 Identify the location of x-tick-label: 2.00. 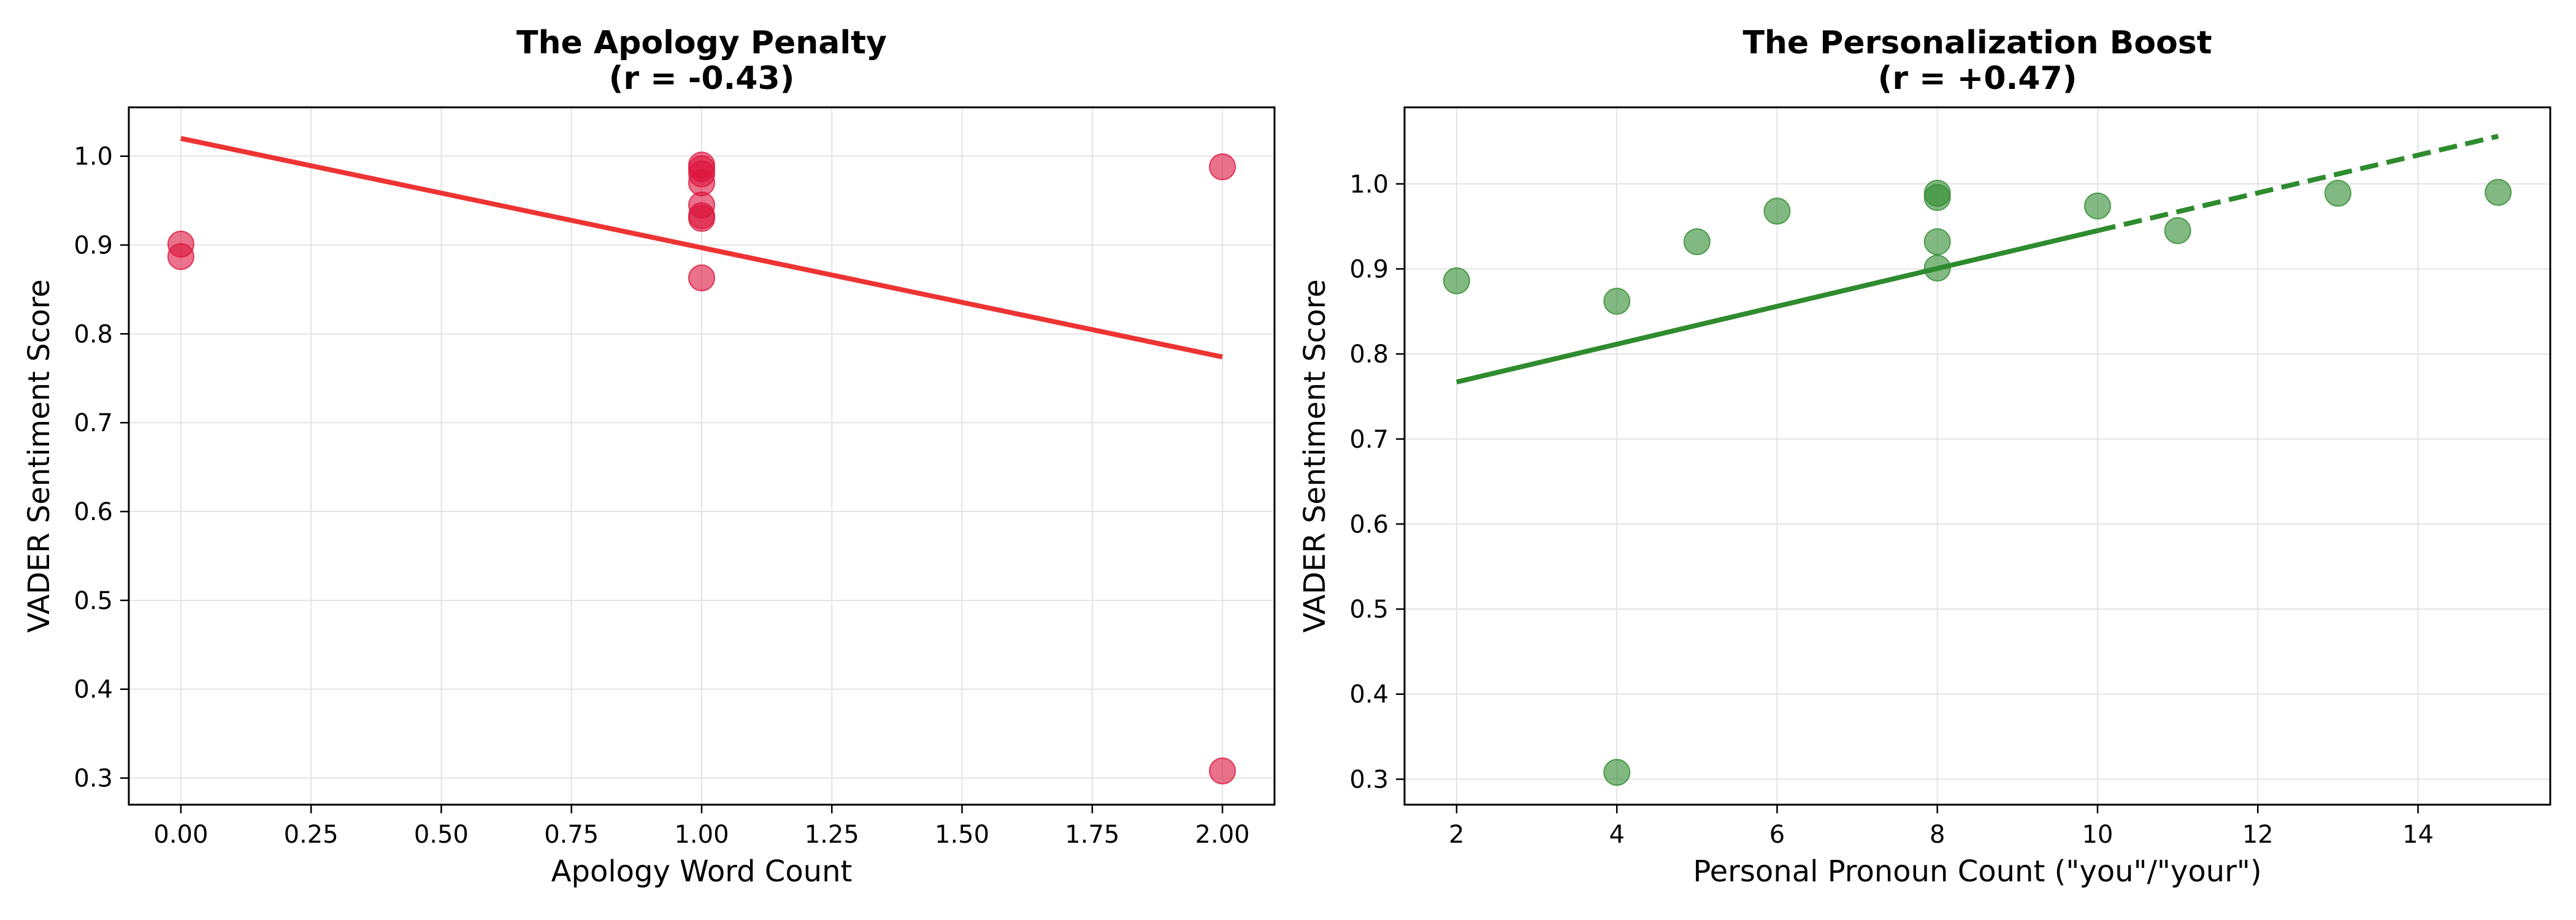
(1222, 835).